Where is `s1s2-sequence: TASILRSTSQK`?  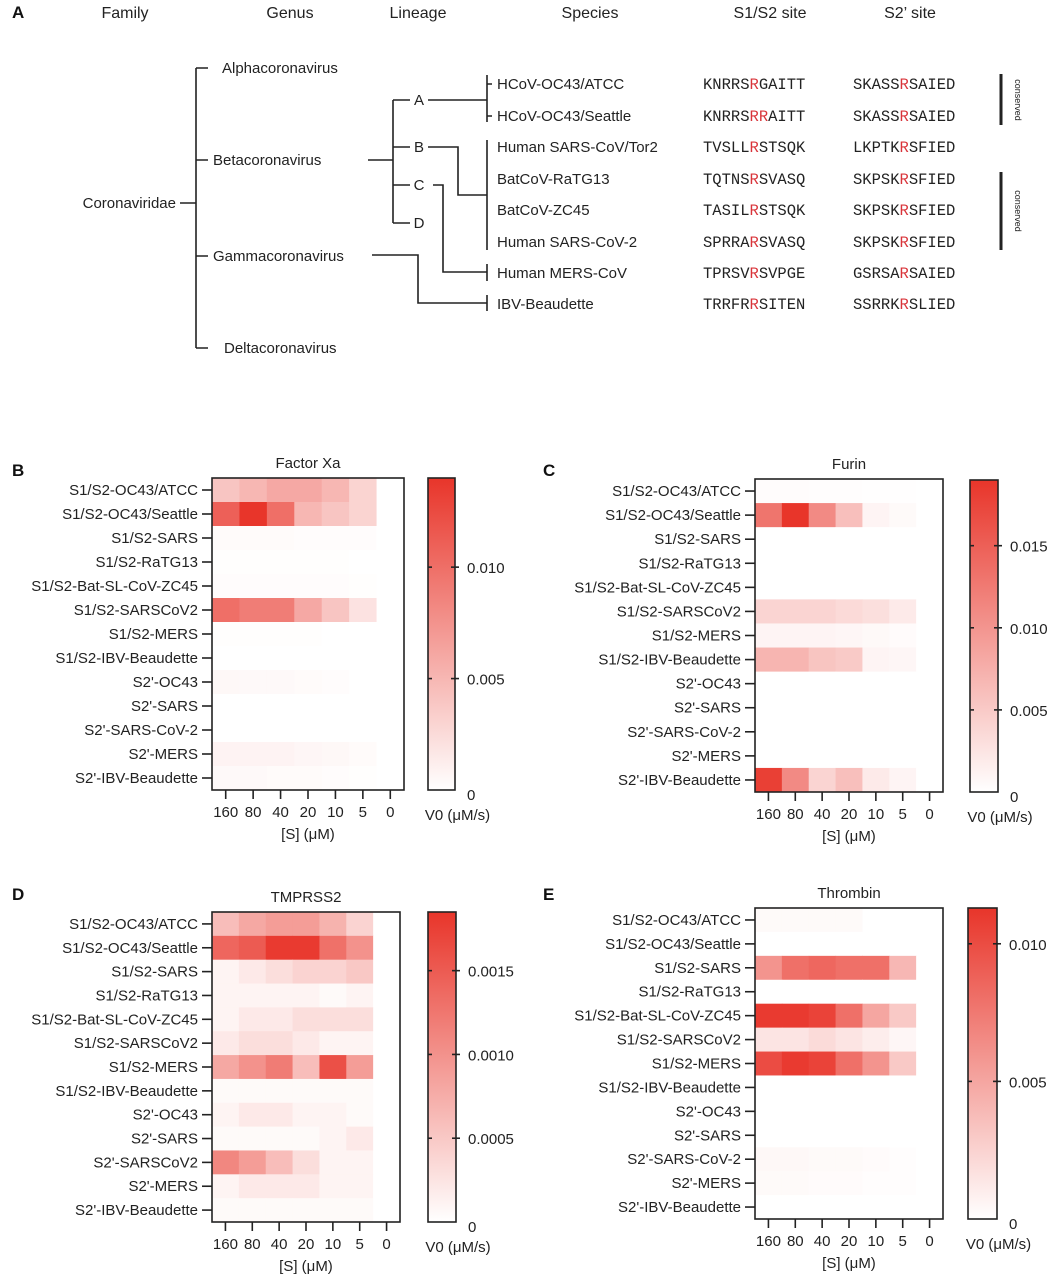
s1s2-sequence: TASILRSTSQK is located at coordinates (754, 211).